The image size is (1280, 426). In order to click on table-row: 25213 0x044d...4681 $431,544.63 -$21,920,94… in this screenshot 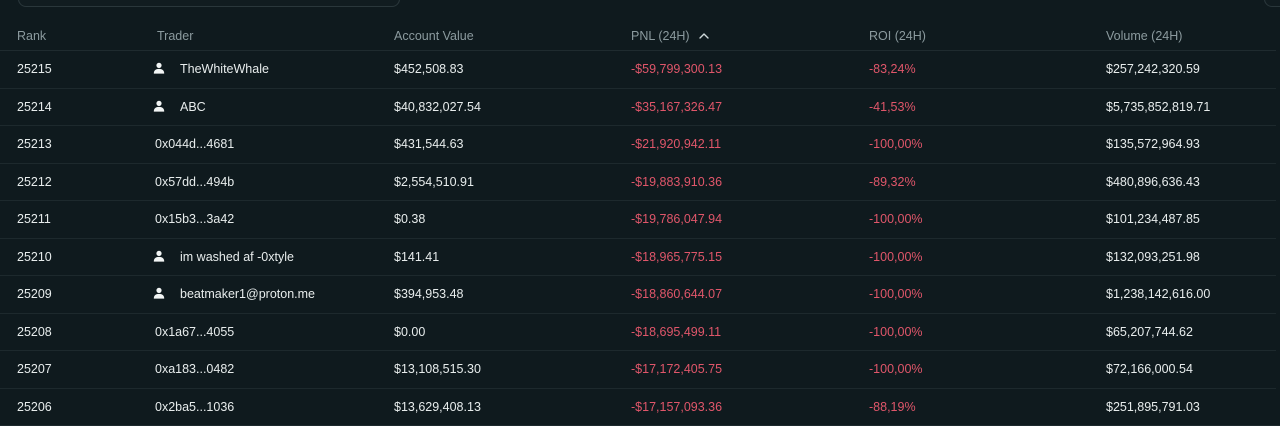, I will do `click(640, 145)`.